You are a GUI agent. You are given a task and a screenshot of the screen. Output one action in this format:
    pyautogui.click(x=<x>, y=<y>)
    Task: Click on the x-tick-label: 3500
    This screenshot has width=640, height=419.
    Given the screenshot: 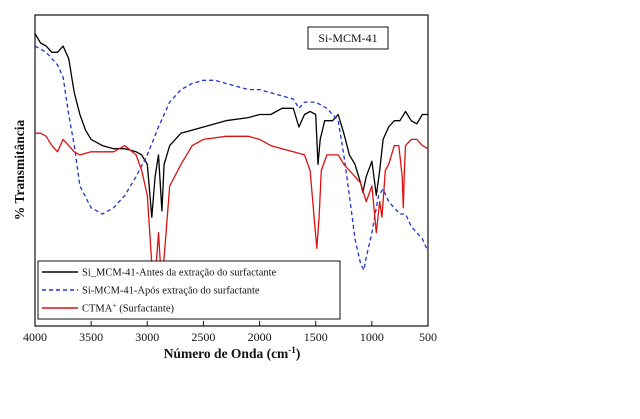 What is the action you would take?
    pyautogui.click(x=91, y=337)
    